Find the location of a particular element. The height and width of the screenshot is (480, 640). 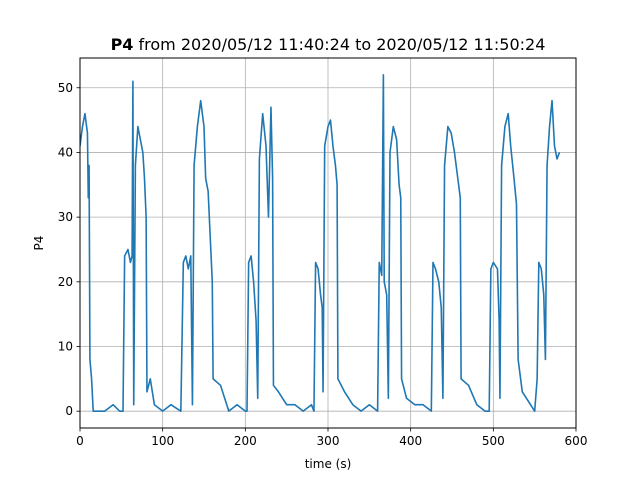

x-tick-label: 200 is located at coordinates (245, 441).